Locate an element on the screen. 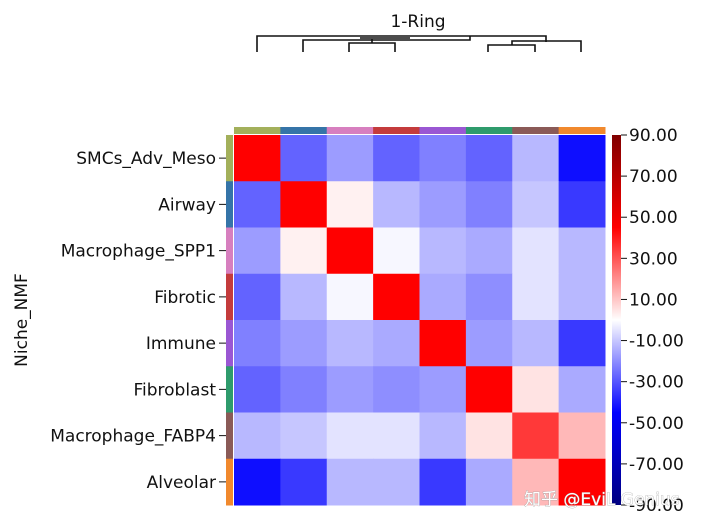 The width and height of the screenshot is (720, 530). colorbar-tick-label: 50.00 is located at coordinates (653, 218).